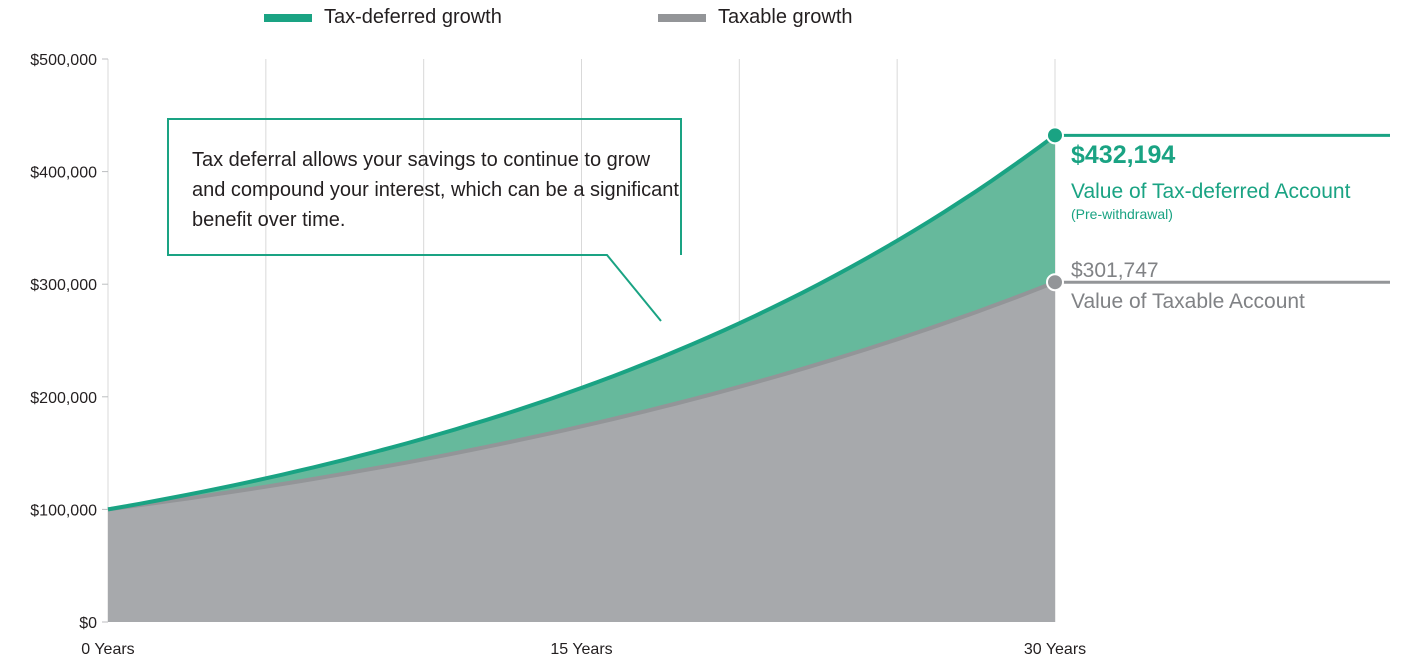  I want to click on y-tick-label: $300,000, so click(63, 285).